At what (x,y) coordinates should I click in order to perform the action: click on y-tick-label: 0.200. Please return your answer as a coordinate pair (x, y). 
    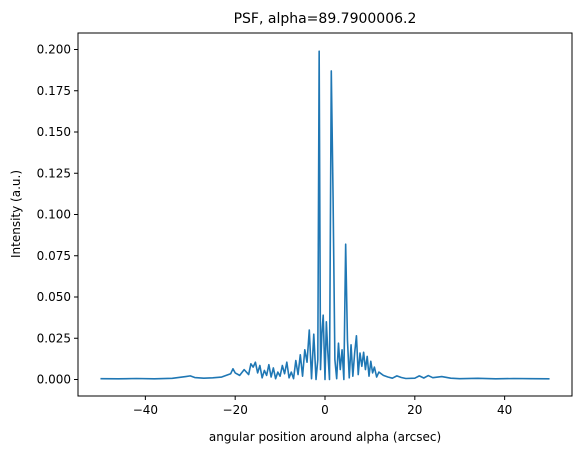
    Looking at the image, I should click on (54, 50).